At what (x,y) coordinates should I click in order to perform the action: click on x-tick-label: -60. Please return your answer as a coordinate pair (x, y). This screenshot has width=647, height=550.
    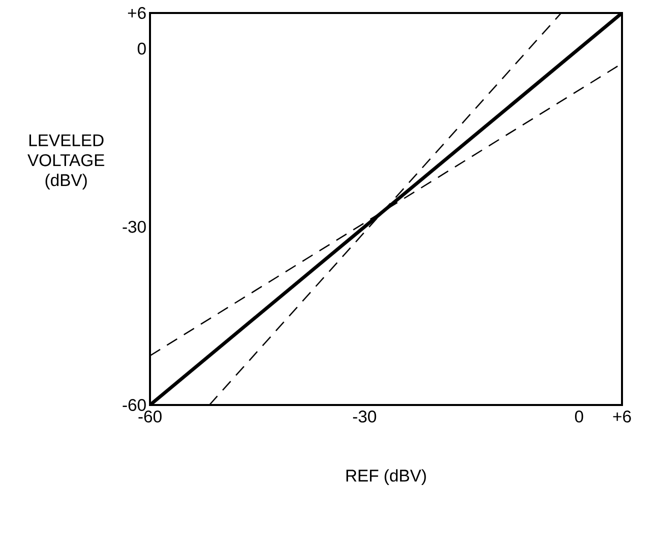
    Looking at the image, I should click on (150, 416).